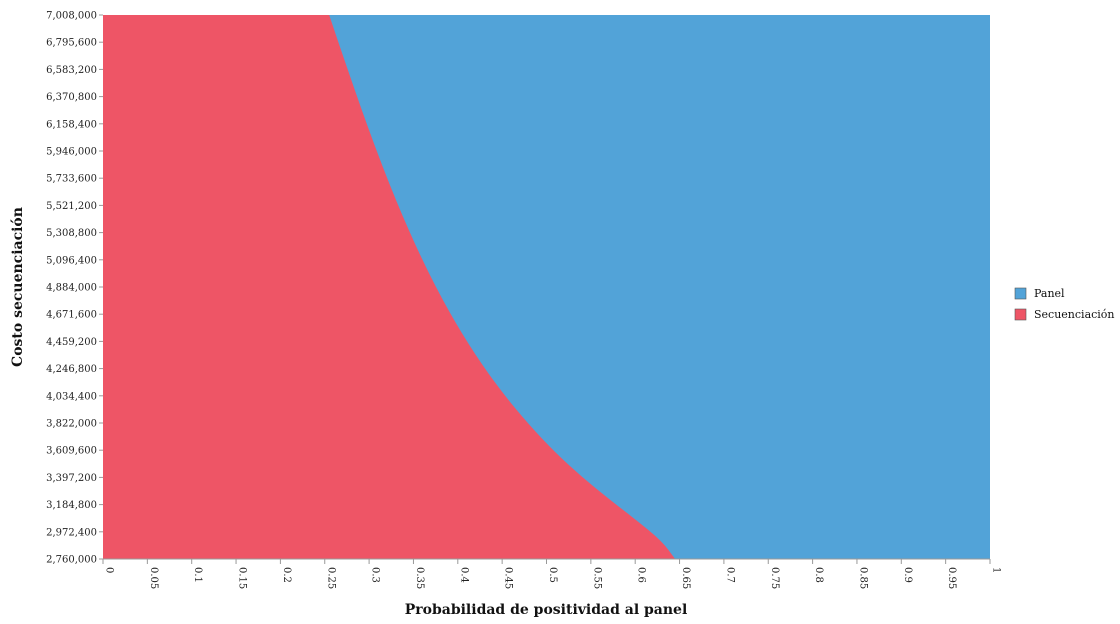 This screenshot has height=624, width=1120. I want to click on x-tick-label: 0.5, so click(552, 575).